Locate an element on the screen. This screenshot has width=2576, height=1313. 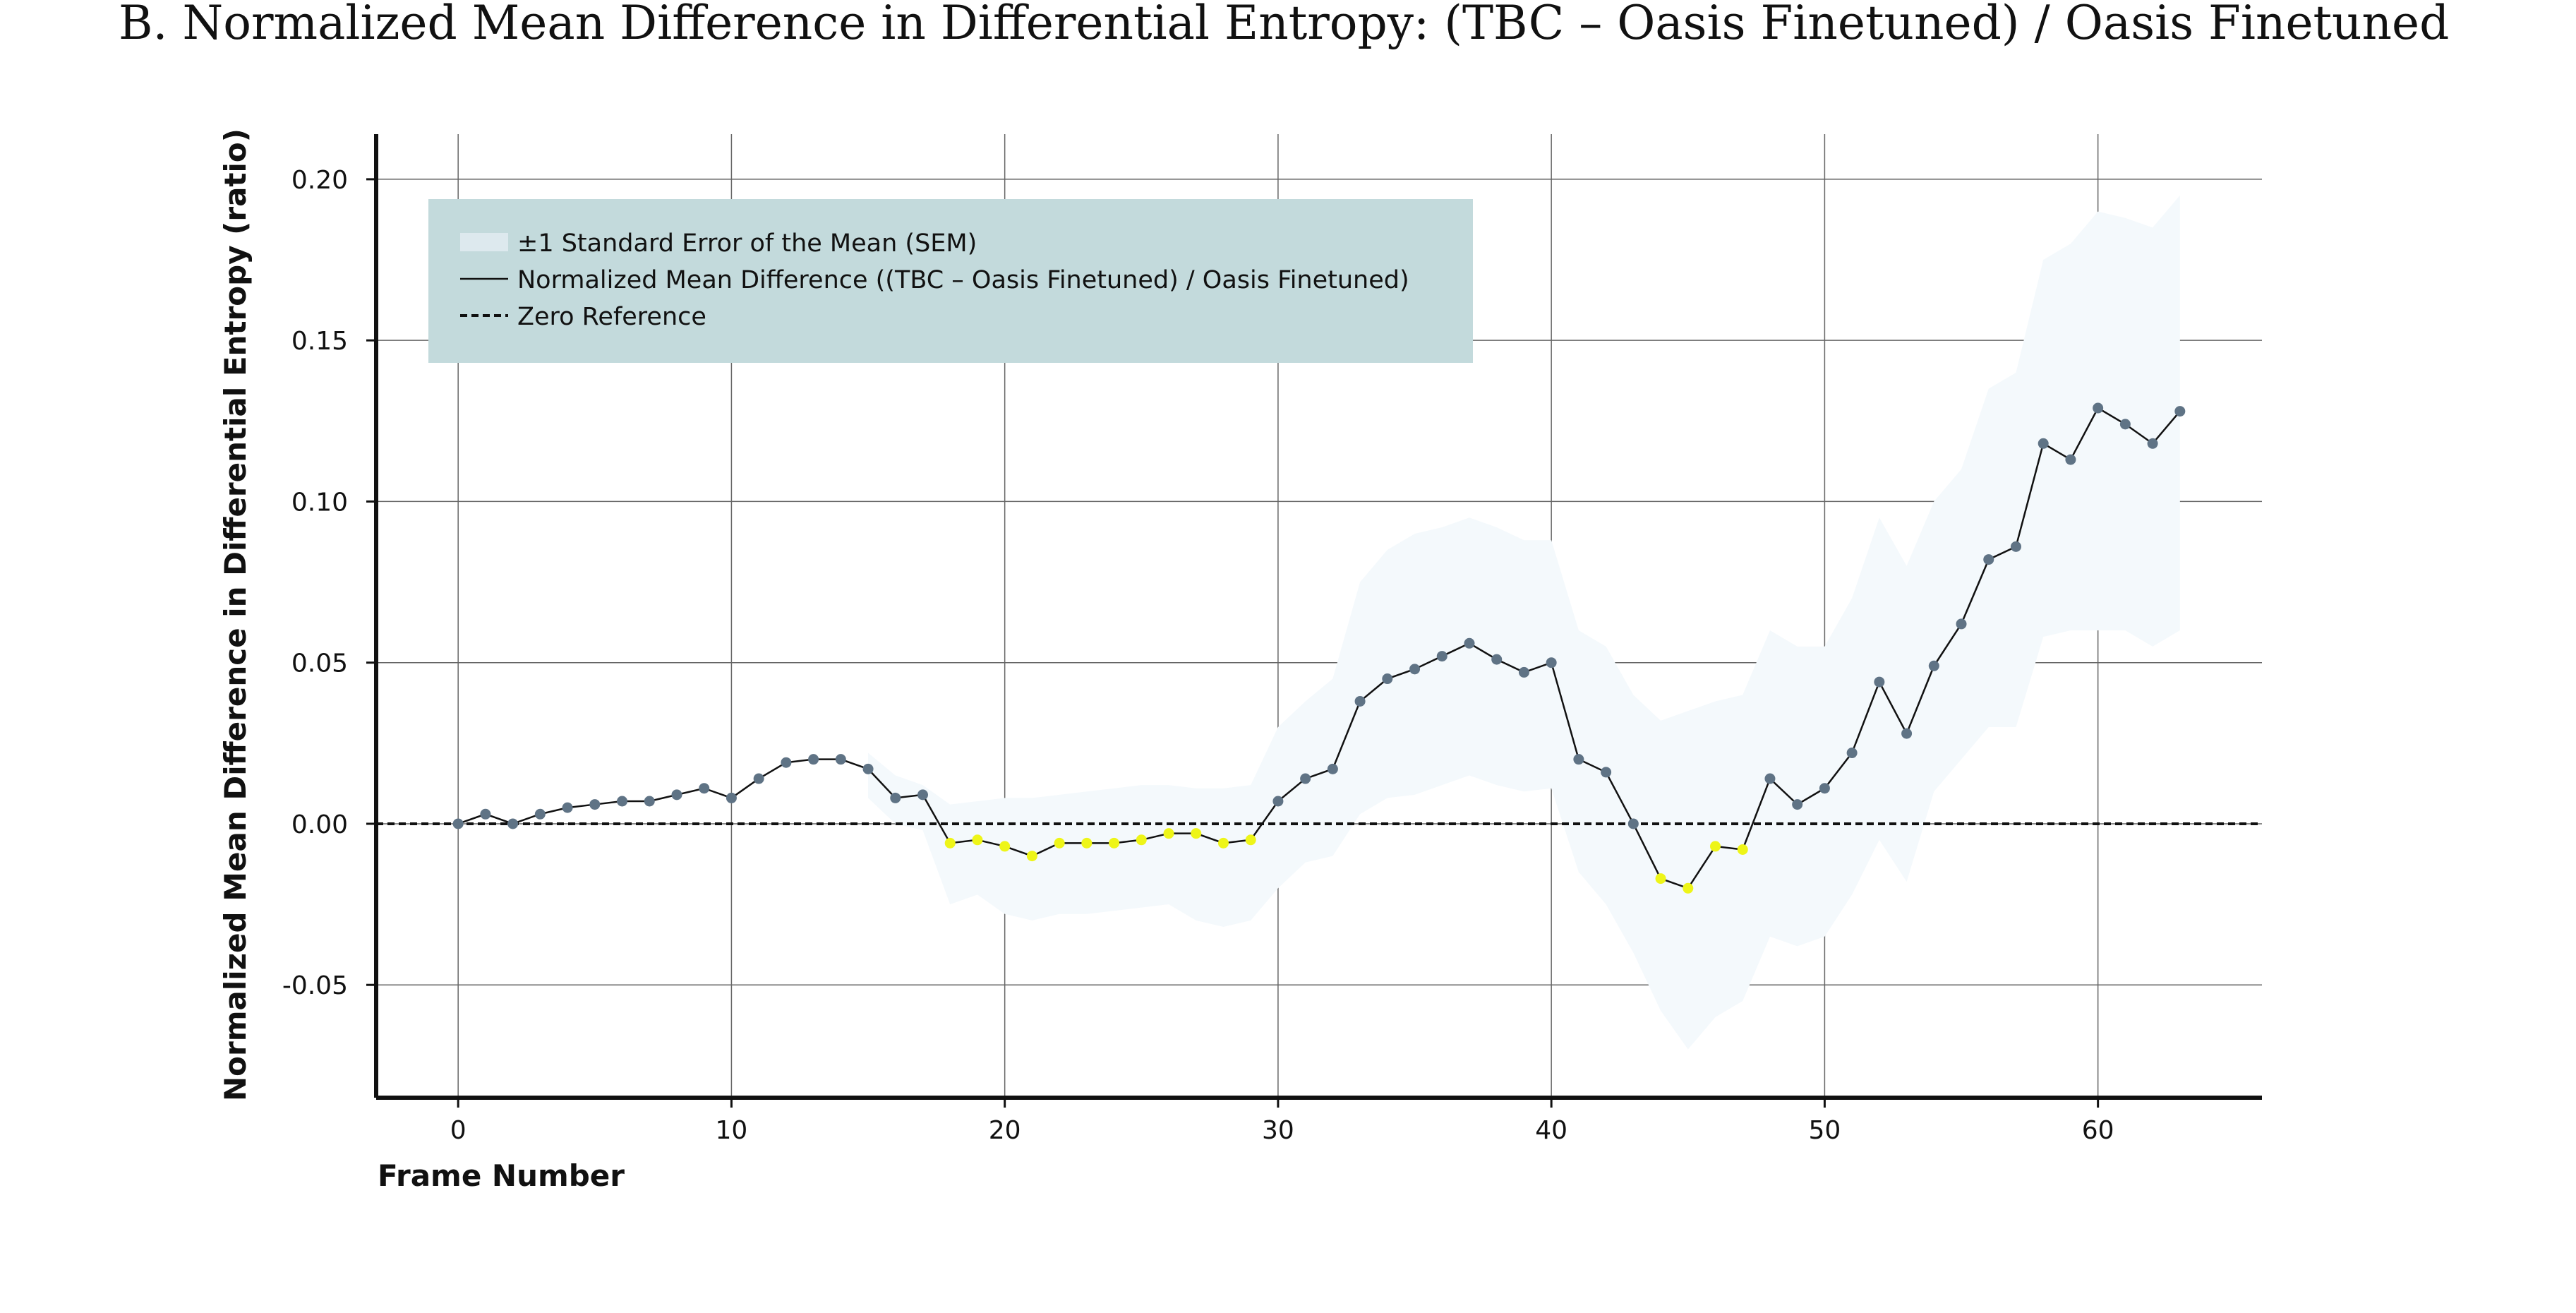
legend-label-zero-reference: Zero Reference is located at coordinates (611, 317).